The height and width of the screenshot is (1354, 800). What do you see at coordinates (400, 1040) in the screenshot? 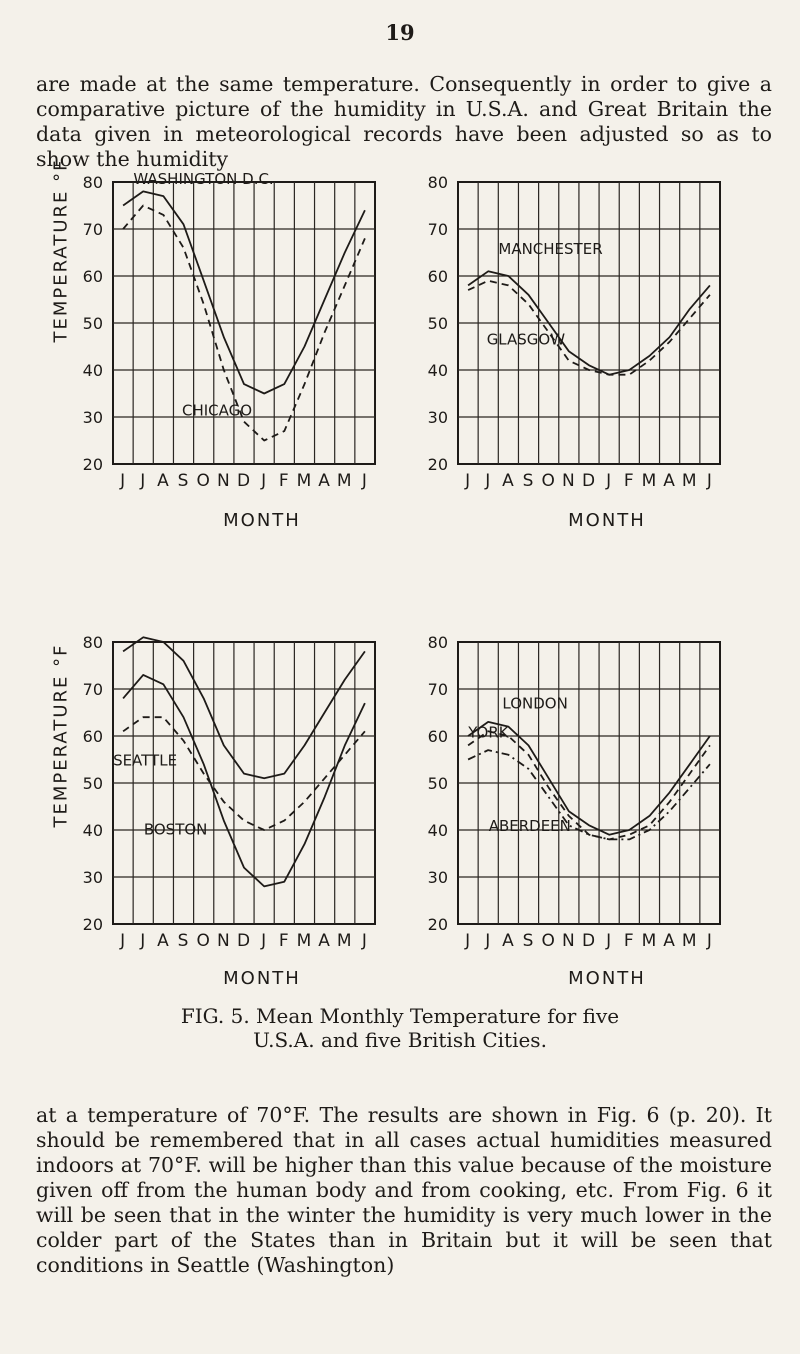
I see `figure-caption-line2: U.S.A. and five British Cities.` at bounding box center [400, 1040].